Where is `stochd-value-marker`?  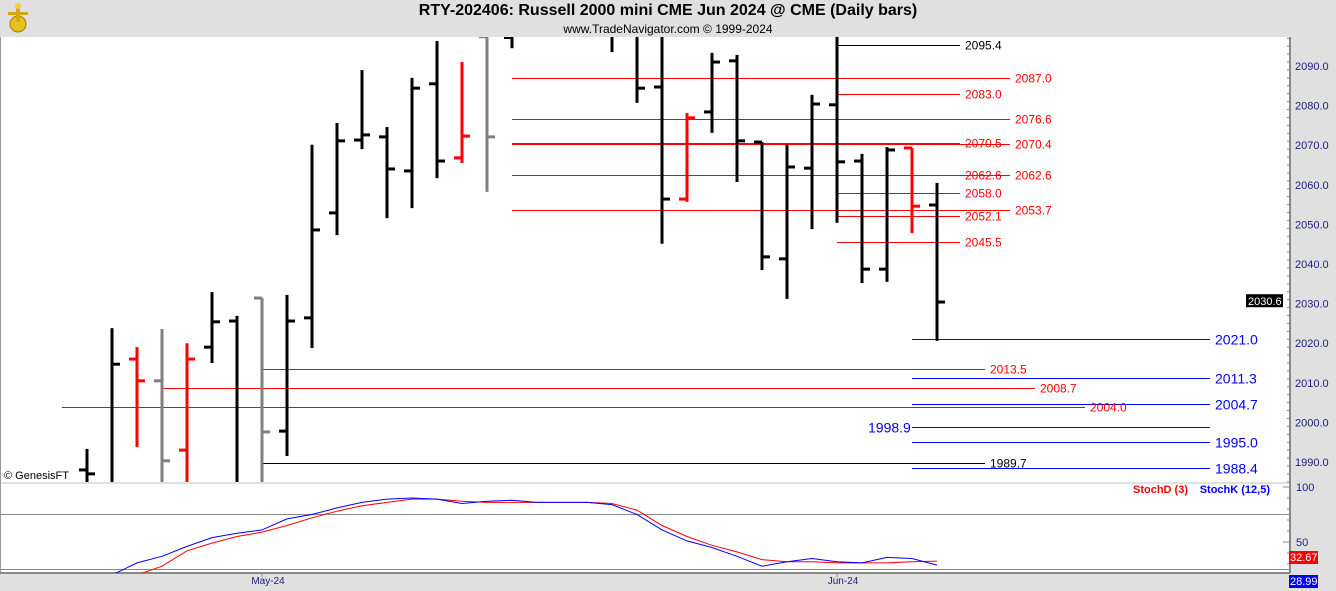 stochd-value-marker is located at coordinates (1303, 557).